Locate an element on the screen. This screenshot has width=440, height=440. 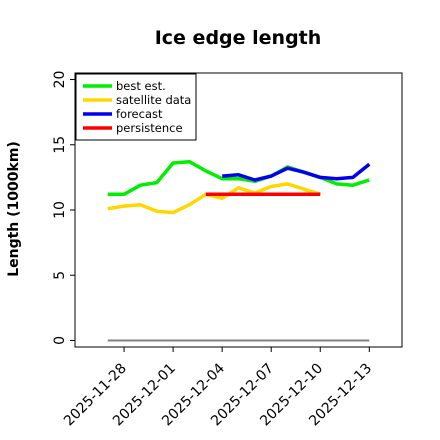
legend-label: persistence is located at coordinates (149, 128).